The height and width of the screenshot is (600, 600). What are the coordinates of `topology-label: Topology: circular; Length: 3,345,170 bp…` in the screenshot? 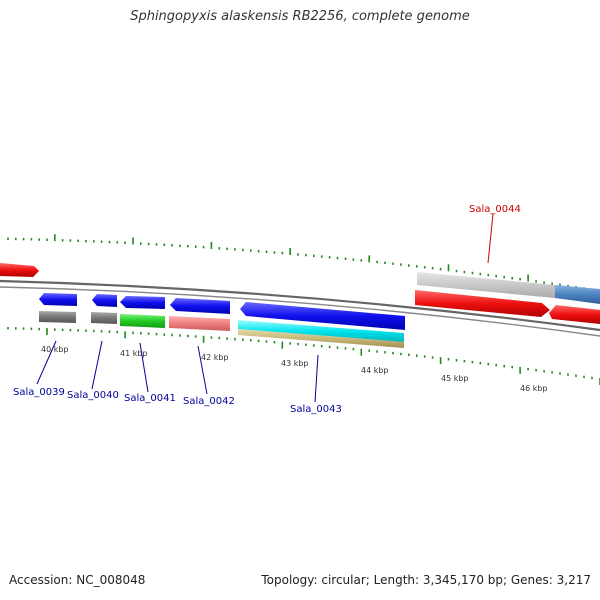 It's located at (426, 580).